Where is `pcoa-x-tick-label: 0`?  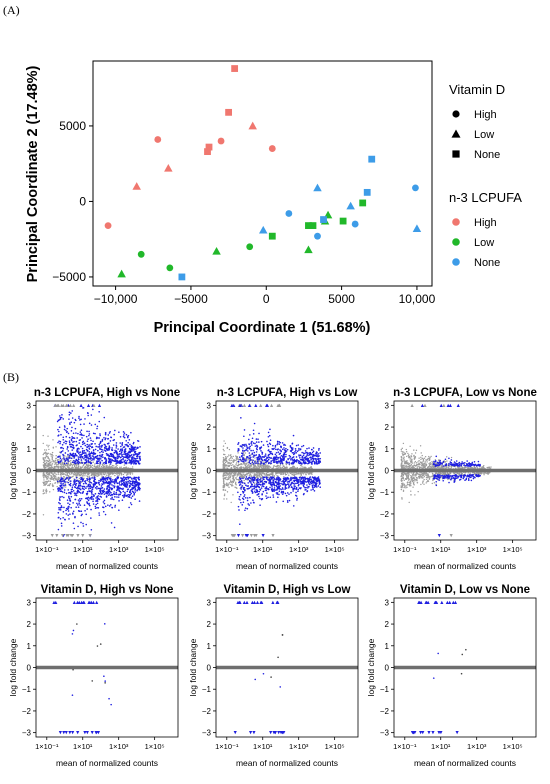 pcoa-x-tick-label: 0 is located at coordinates (266, 299).